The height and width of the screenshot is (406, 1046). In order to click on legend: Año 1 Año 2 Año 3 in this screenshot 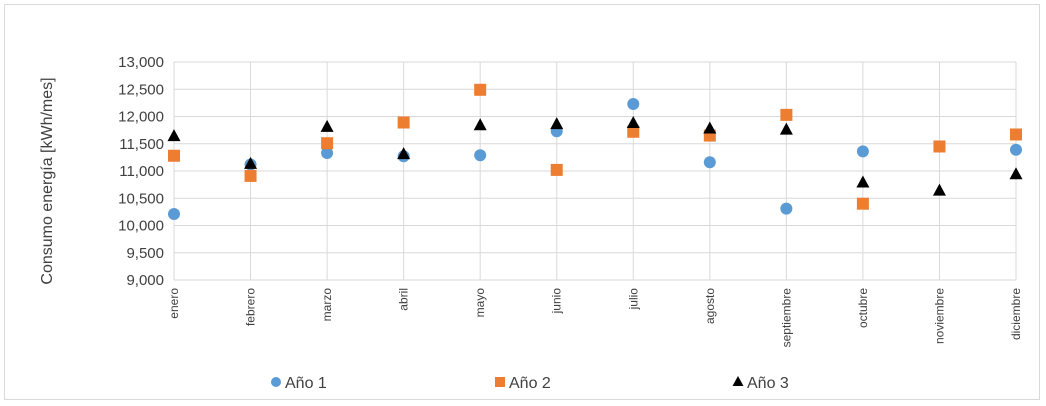, I will do `click(530, 383)`.